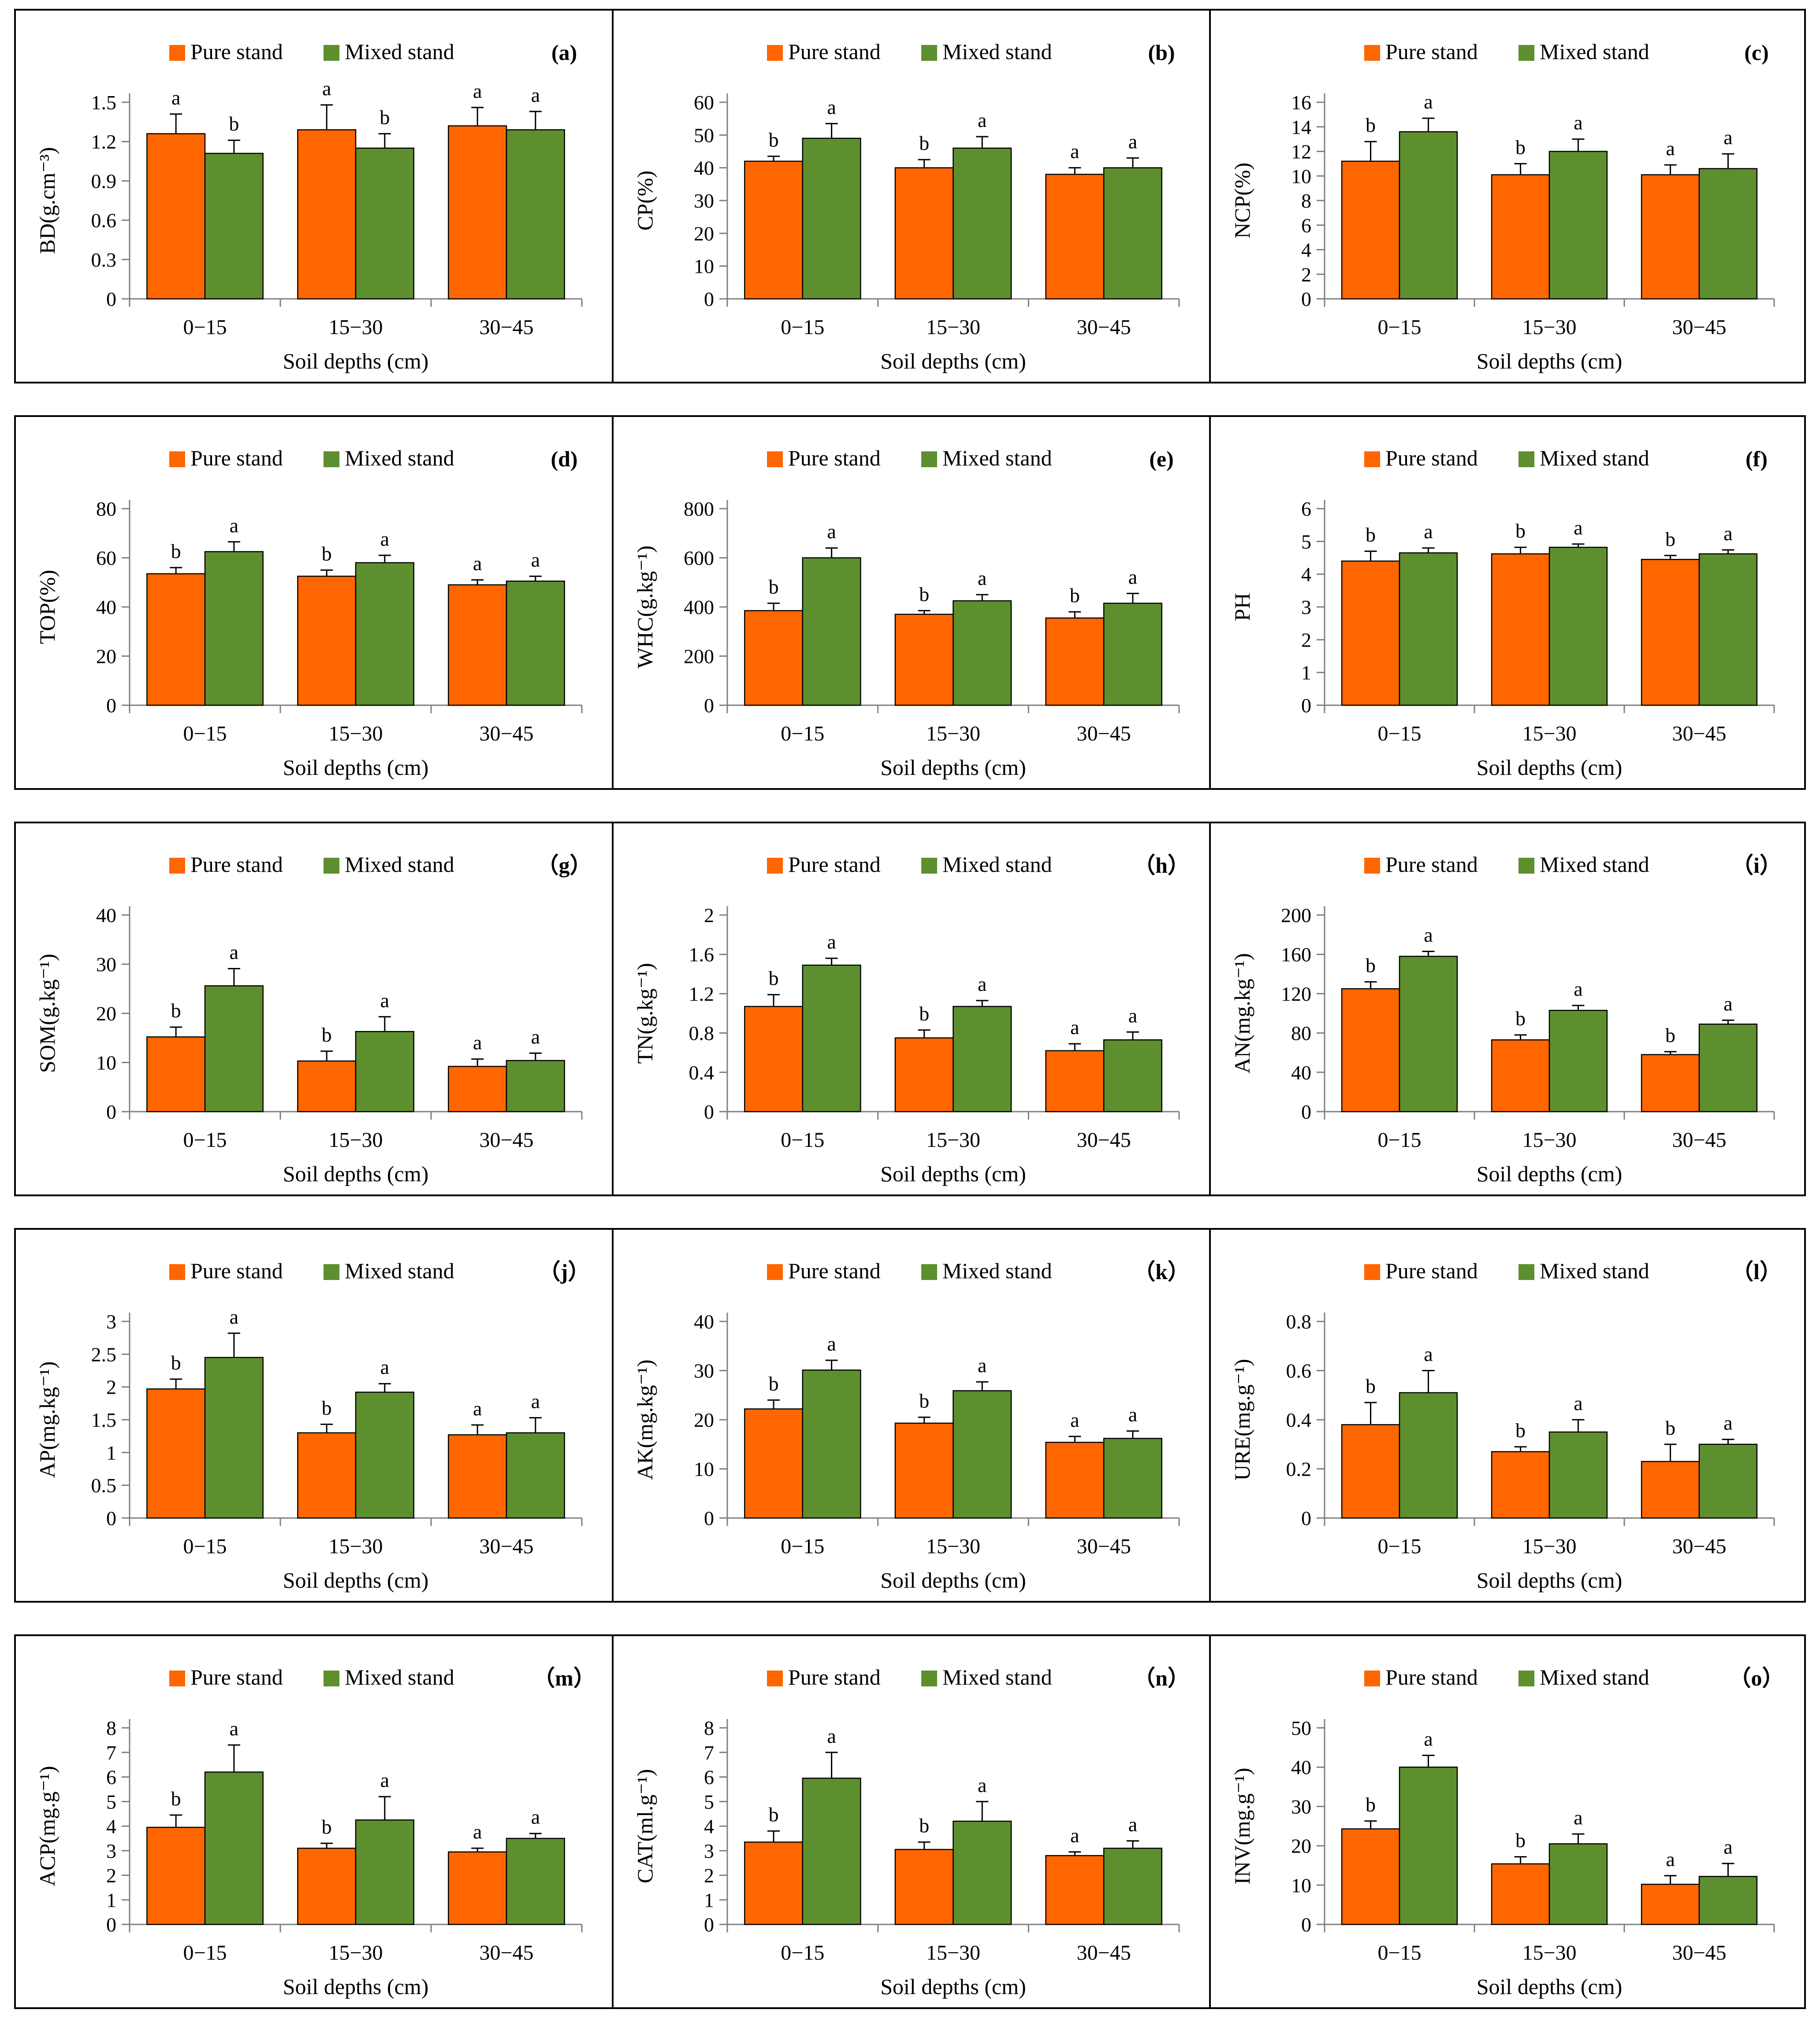 The width and height of the screenshot is (1820, 2028). I want to click on panel-frame, so click(1507, 1009).